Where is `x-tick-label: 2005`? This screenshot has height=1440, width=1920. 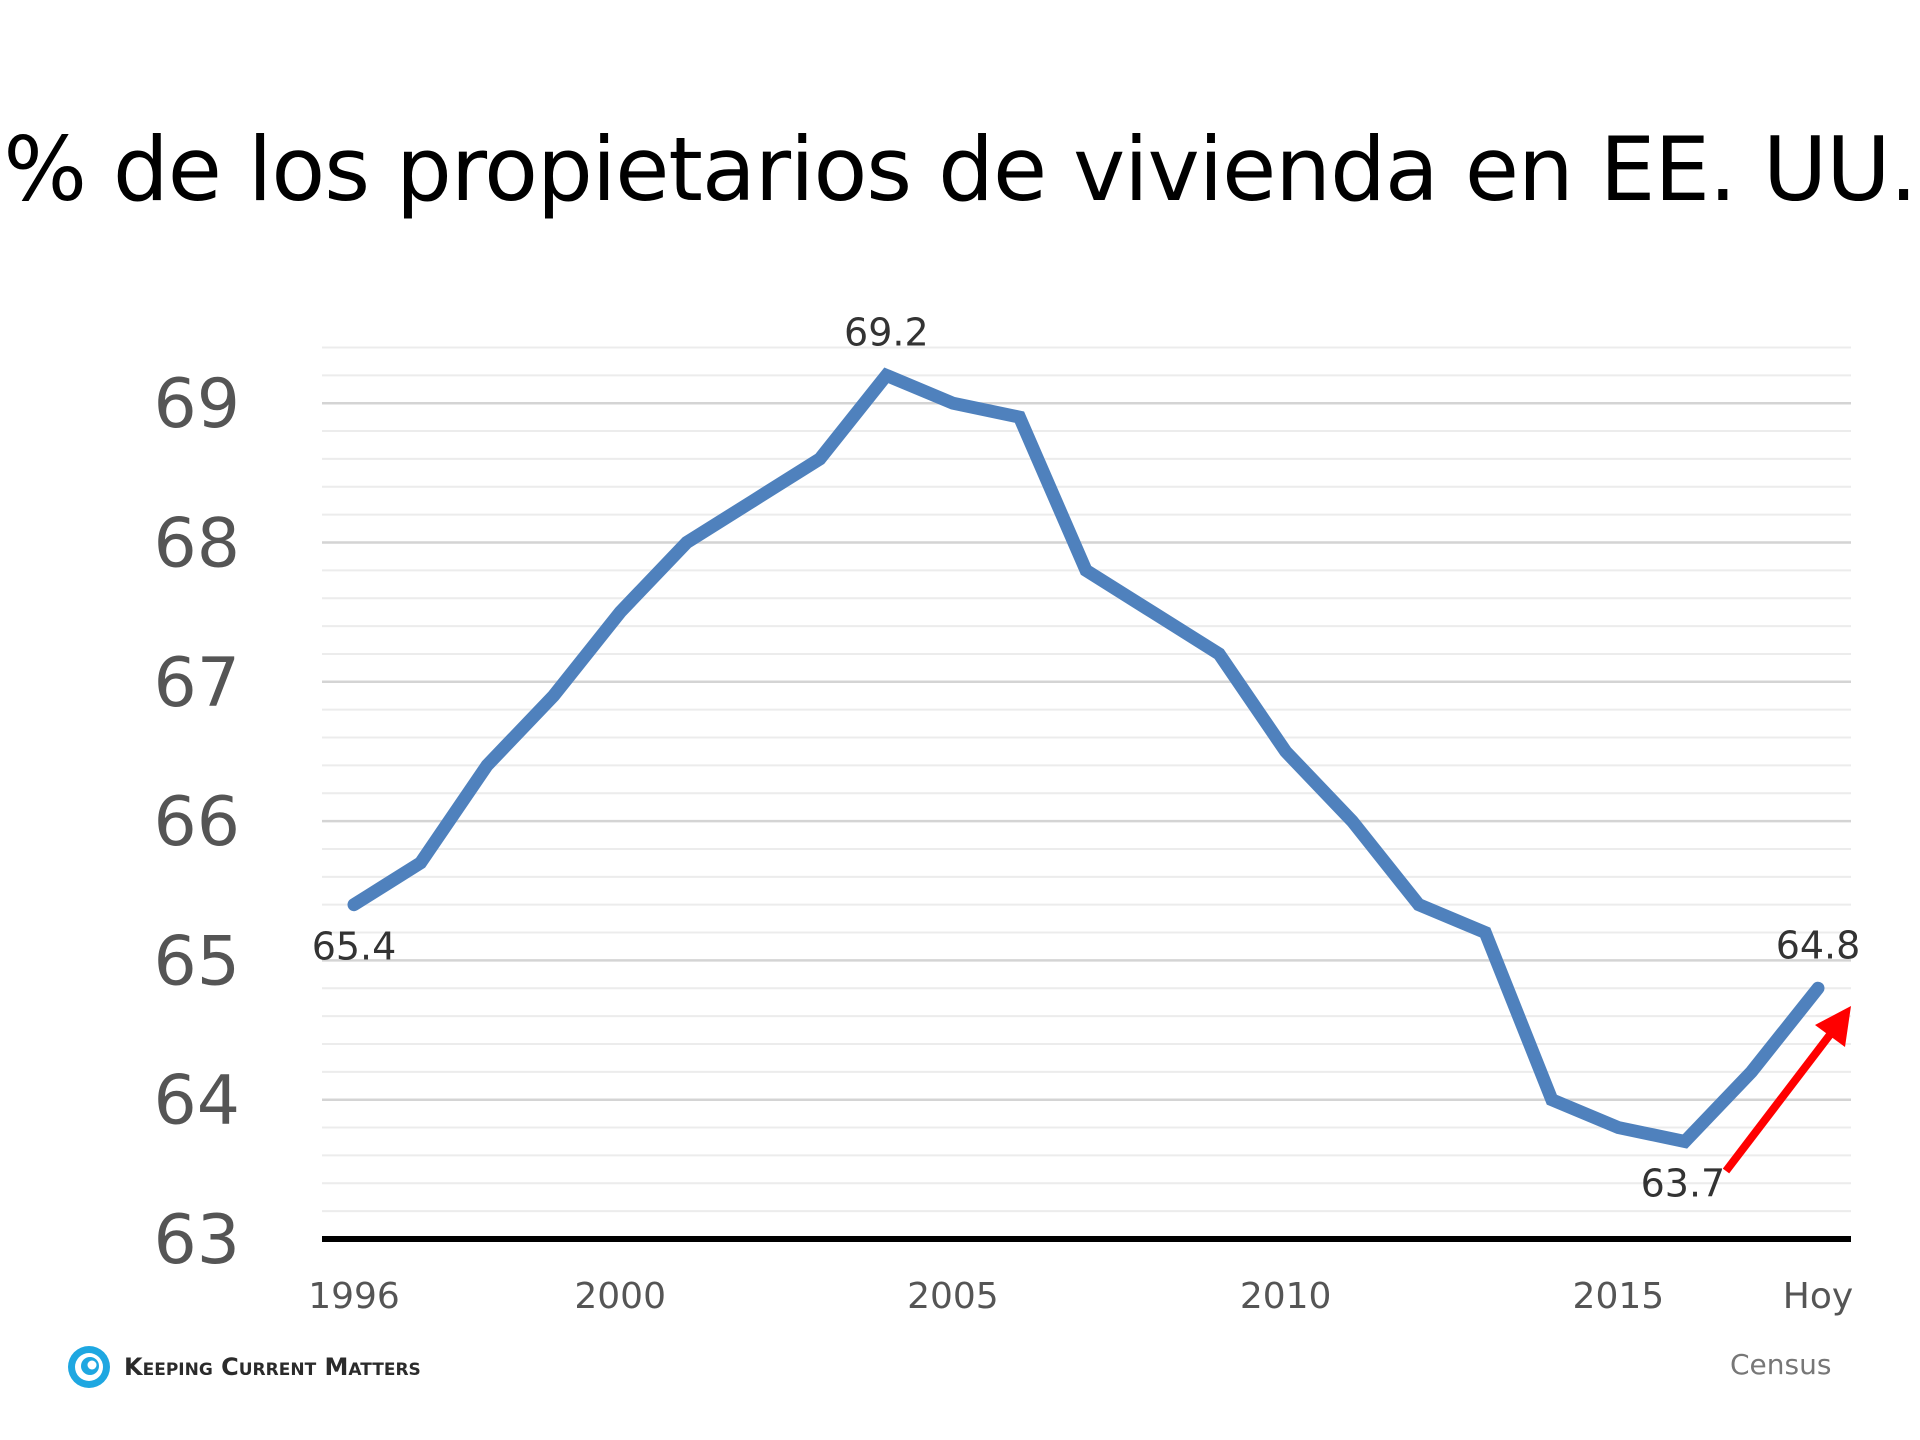
x-tick-label: 2005 is located at coordinates (953, 1296).